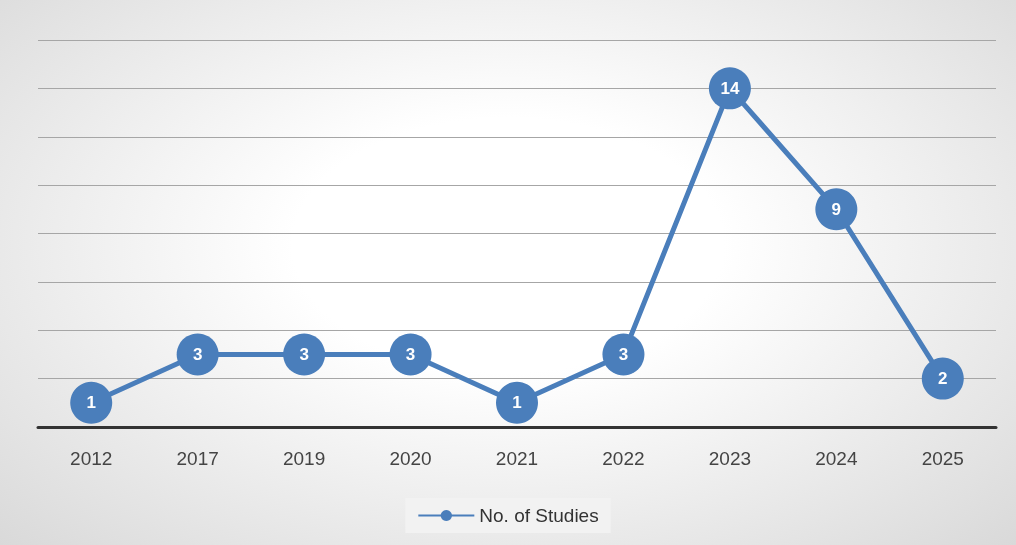 Image resolution: width=1016 pixels, height=545 pixels. Describe the element at coordinates (942, 458) in the screenshot. I see `x-tick-label: 2025` at that location.